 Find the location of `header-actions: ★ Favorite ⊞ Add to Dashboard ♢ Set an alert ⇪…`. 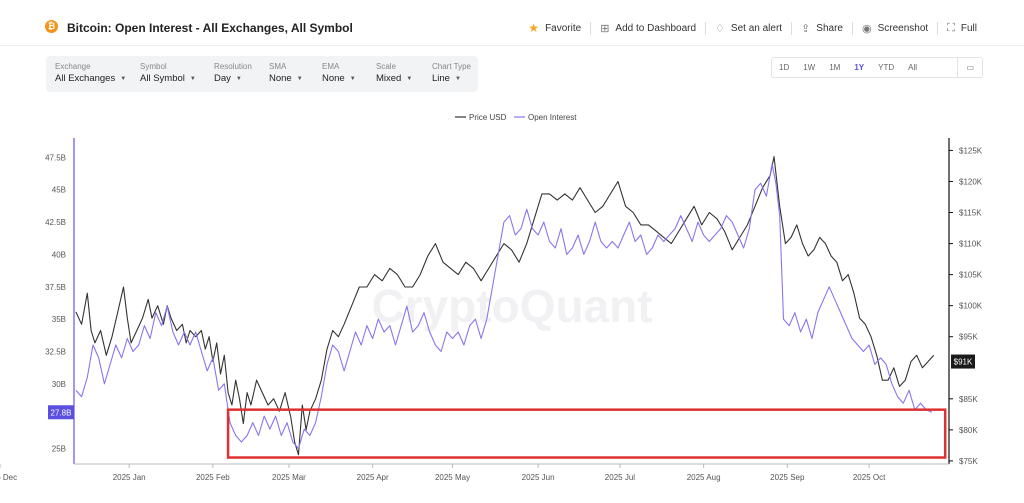

header-actions: ★ Favorite ⊞ Add to Dashboard ♢ Set an alert ⇪… is located at coordinates (752, 28).